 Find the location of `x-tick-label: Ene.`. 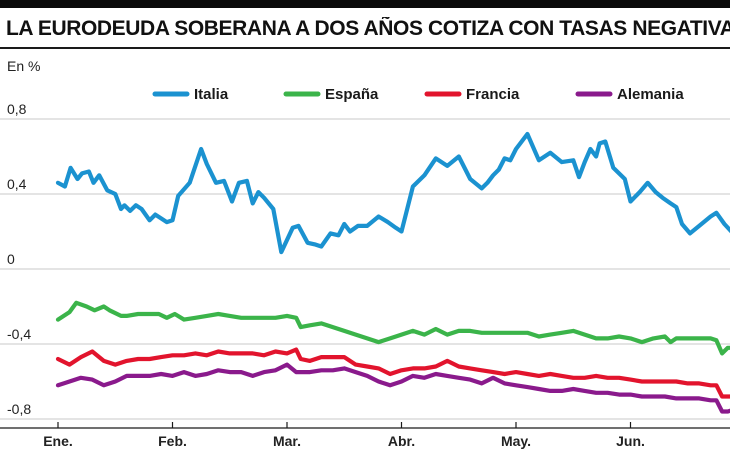

x-tick-label: Ene. is located at coordinates (58, 441).